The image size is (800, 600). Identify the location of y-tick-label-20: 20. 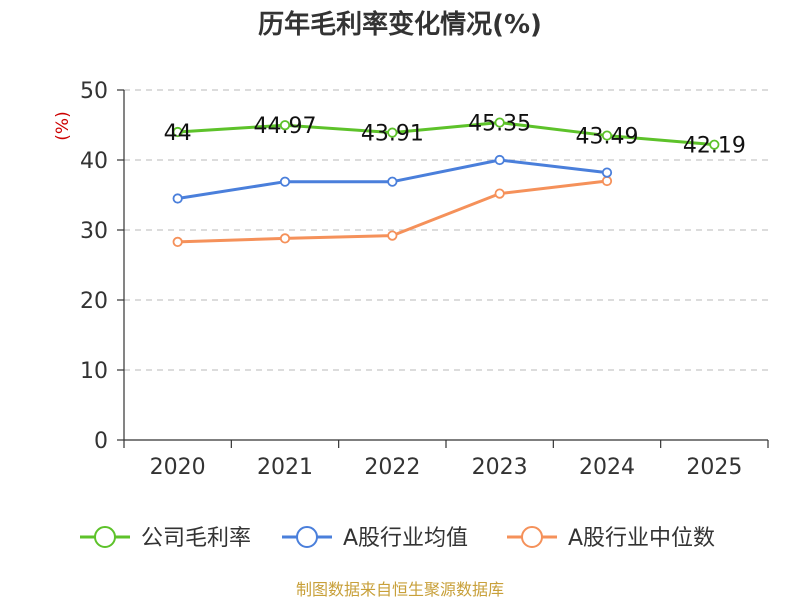
(94, 301).